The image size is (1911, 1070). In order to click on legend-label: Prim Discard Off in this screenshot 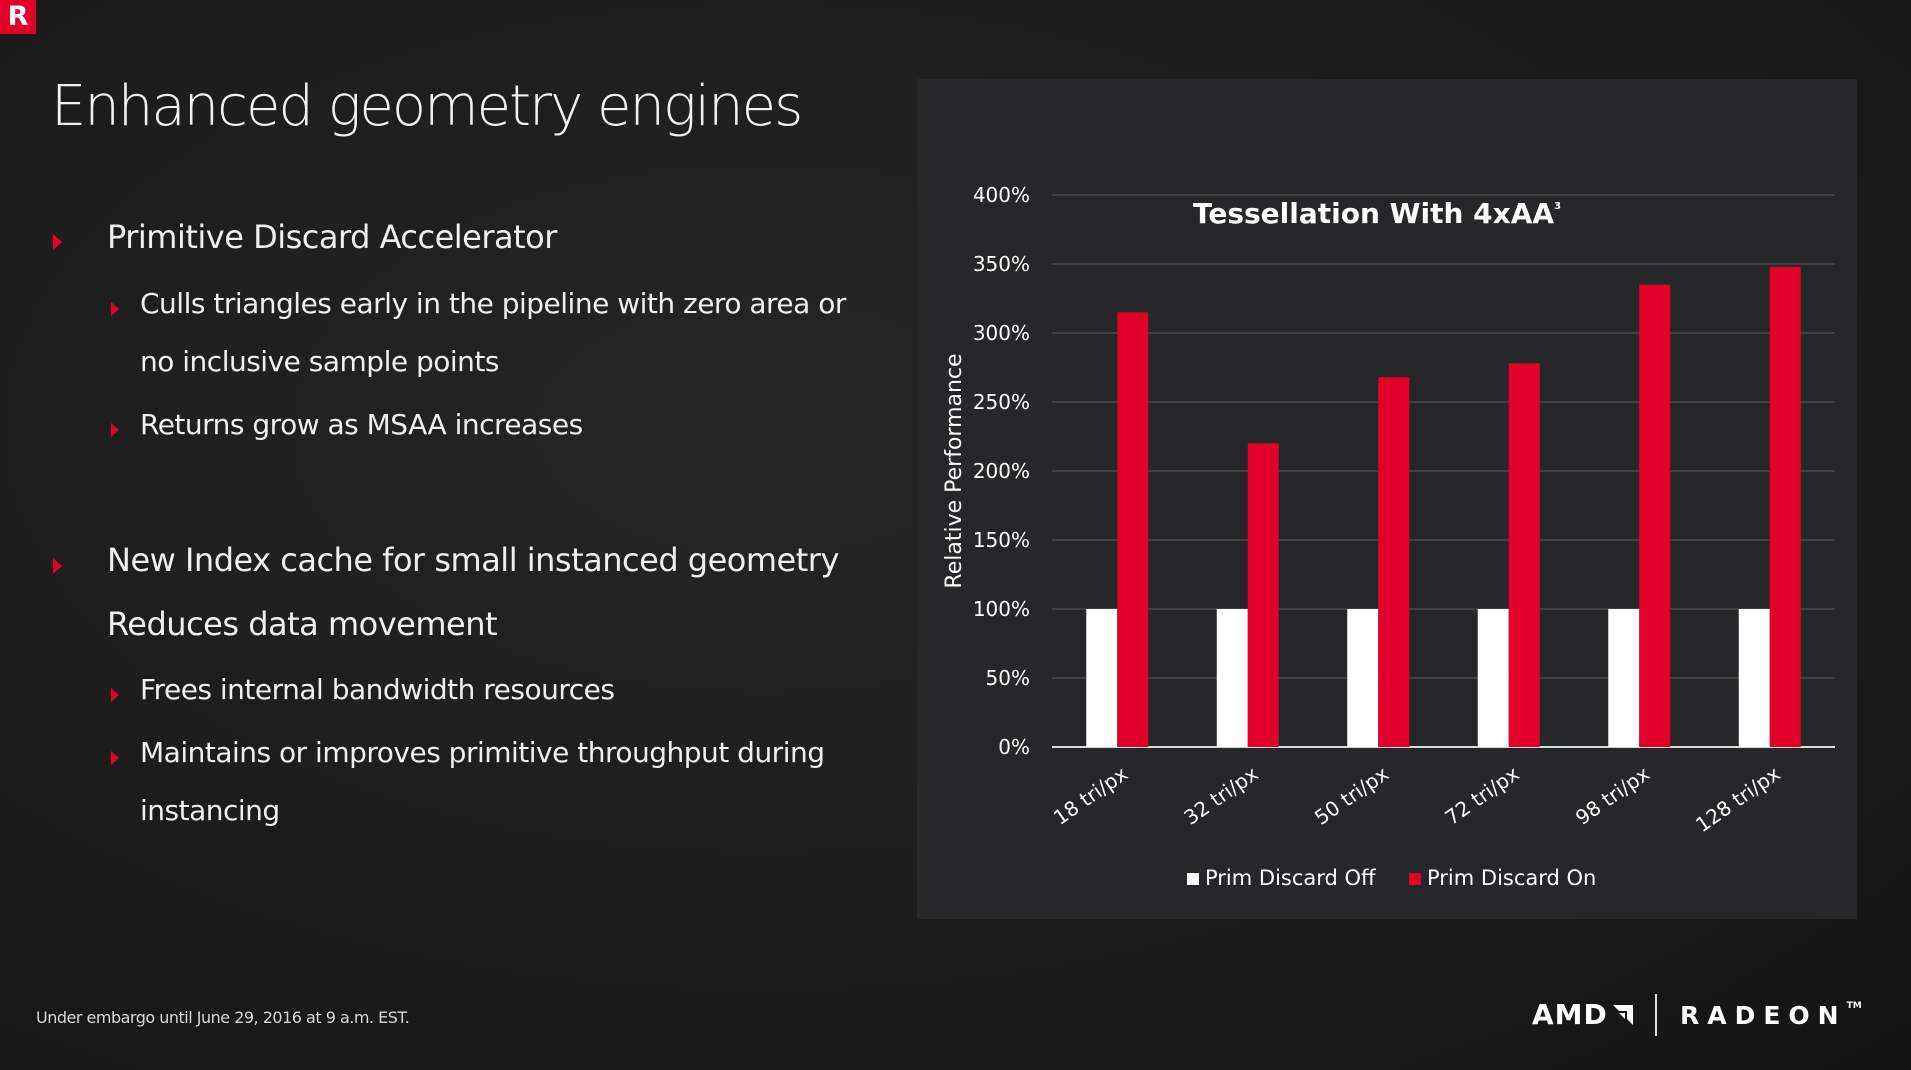, I will do `click(1290, 878)`.